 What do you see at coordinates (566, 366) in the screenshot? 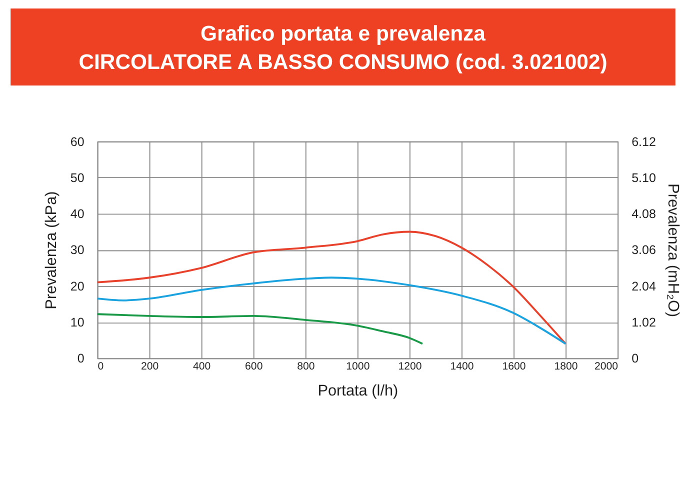
I see `x-tick-label: 1800` at bounding box center [566, 366].